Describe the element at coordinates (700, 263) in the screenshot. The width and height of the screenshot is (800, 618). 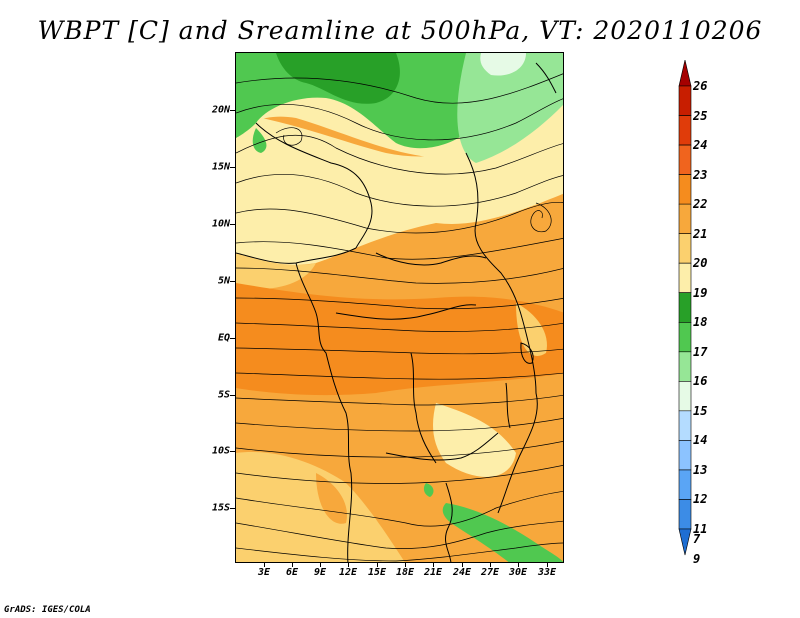
I see `colorbar-label: 20` at that location.